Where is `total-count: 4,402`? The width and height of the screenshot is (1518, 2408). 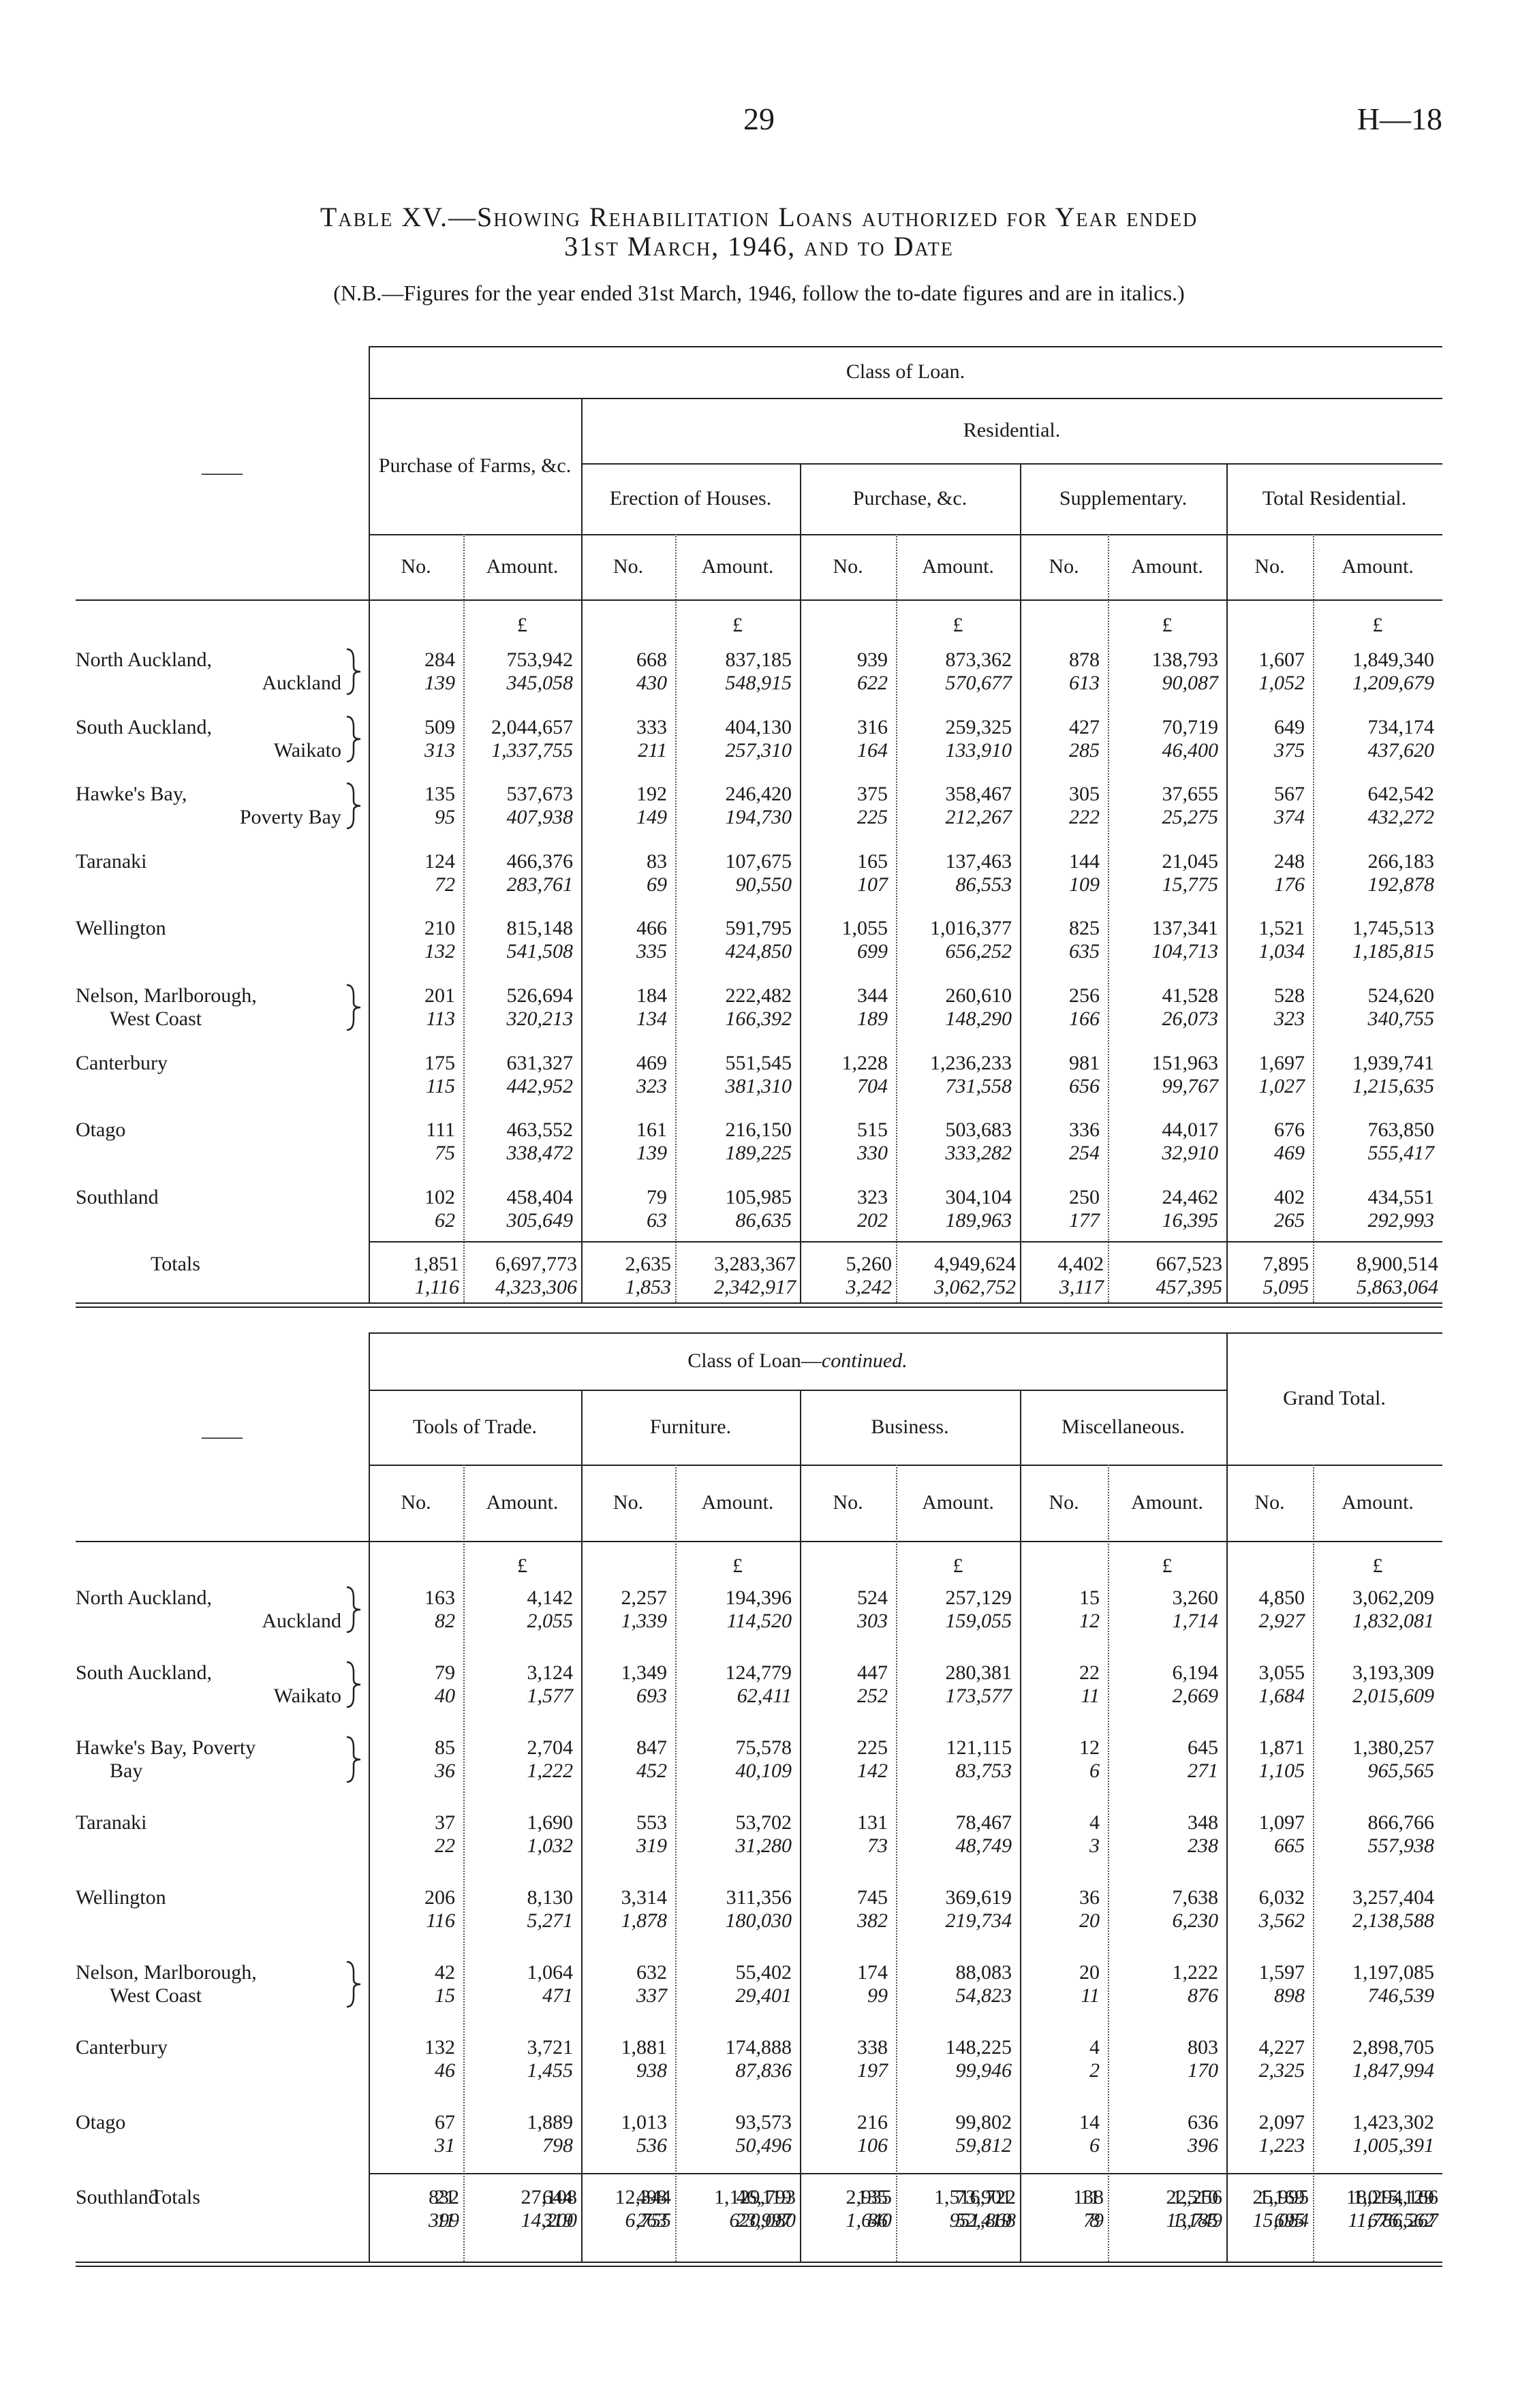 total-count: 4,402 is located at coordinates (1080, 1264).